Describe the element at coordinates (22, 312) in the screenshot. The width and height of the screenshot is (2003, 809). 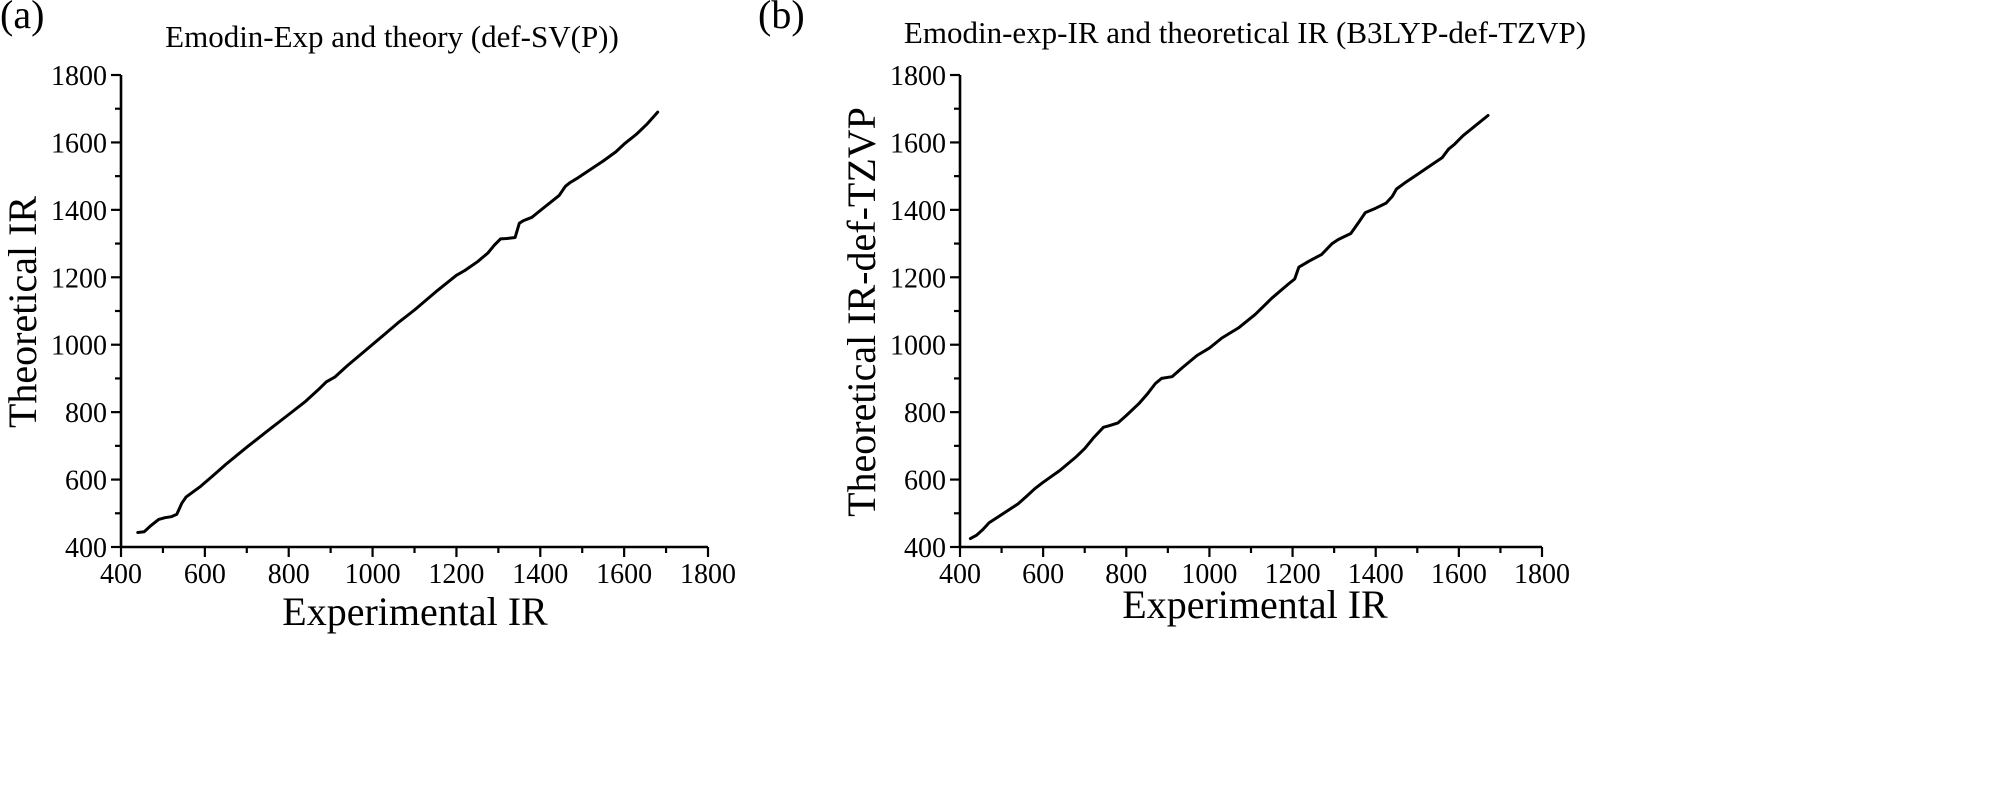
I see `y-axis-label: Theoretical IR` at that location.